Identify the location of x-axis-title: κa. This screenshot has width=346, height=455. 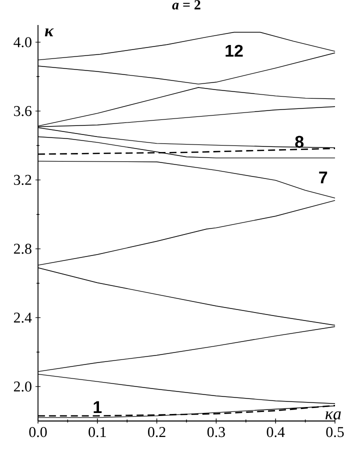
(333, 415).